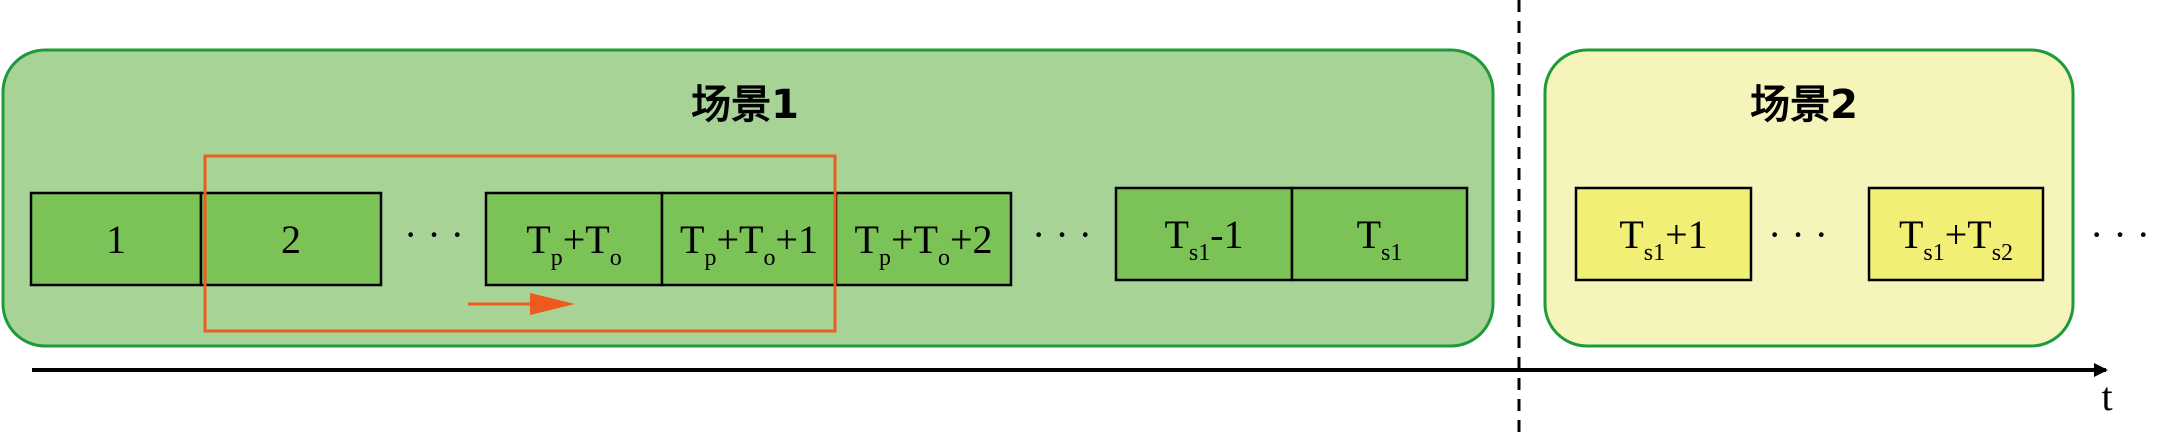 The height and width of the screenshot is (438, 2160). I want to click on frame-cell-c7, so click(1379, 234).